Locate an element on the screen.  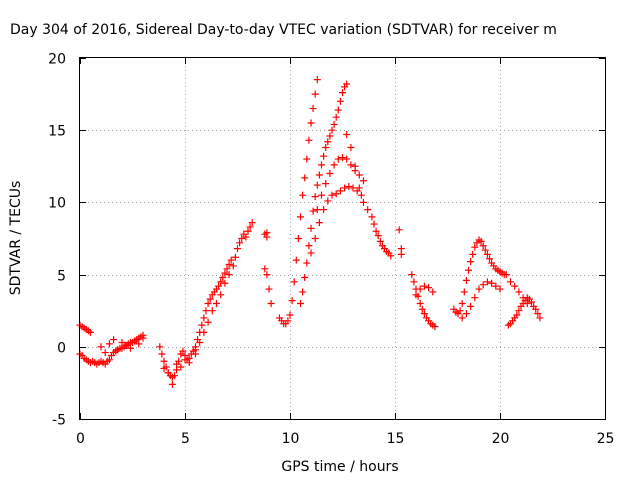
y-tick-label: 20 is located at coordinates (57, 60).